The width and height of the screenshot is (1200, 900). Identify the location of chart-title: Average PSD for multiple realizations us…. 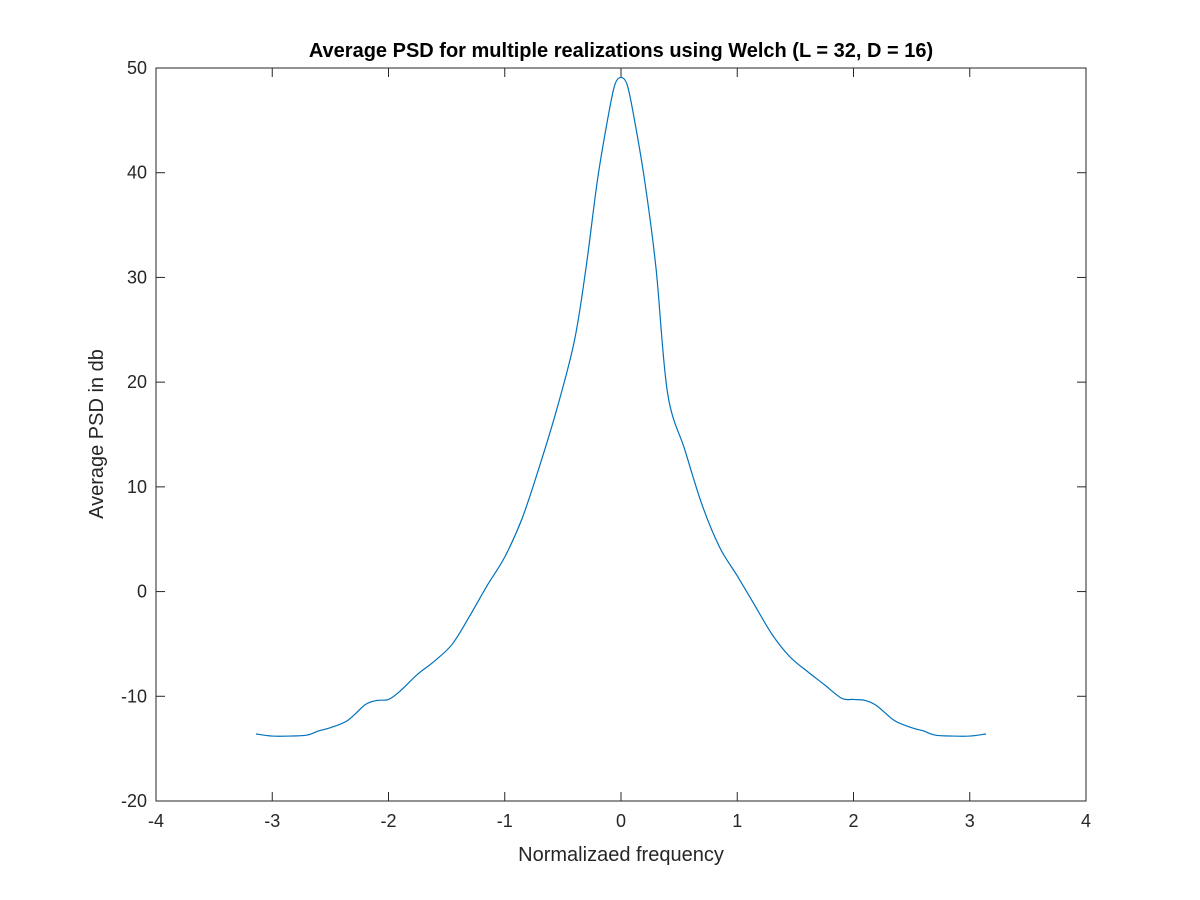
(621, 51).